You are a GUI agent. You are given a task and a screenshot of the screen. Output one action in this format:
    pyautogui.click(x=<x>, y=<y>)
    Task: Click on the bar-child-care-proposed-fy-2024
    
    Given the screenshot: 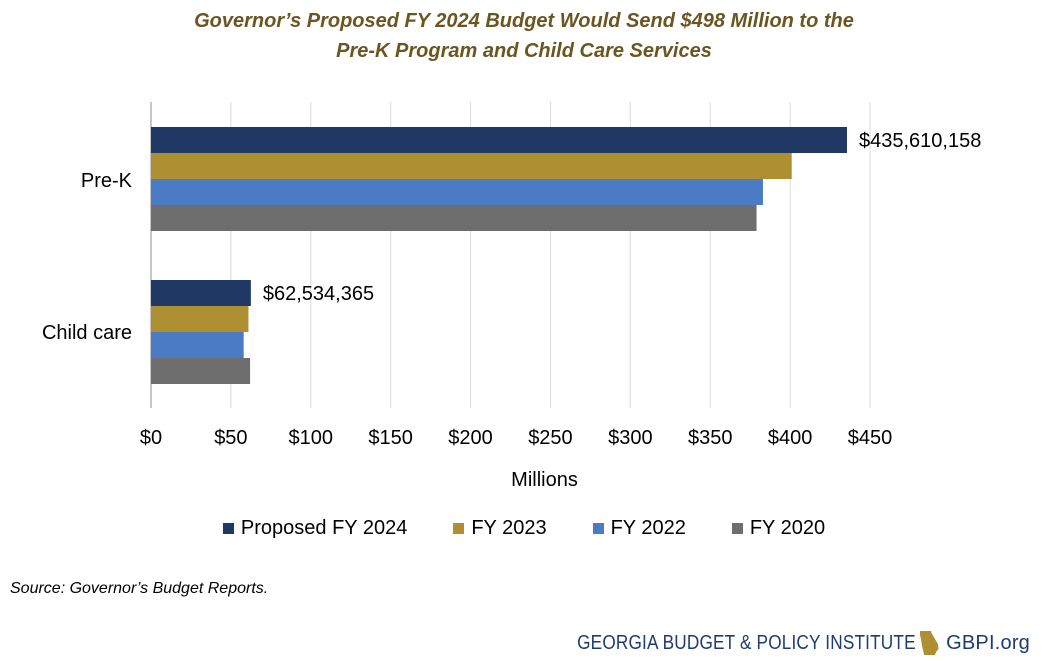 What is the action you would take?
    pyautogui.click(x=201, y=293)
    